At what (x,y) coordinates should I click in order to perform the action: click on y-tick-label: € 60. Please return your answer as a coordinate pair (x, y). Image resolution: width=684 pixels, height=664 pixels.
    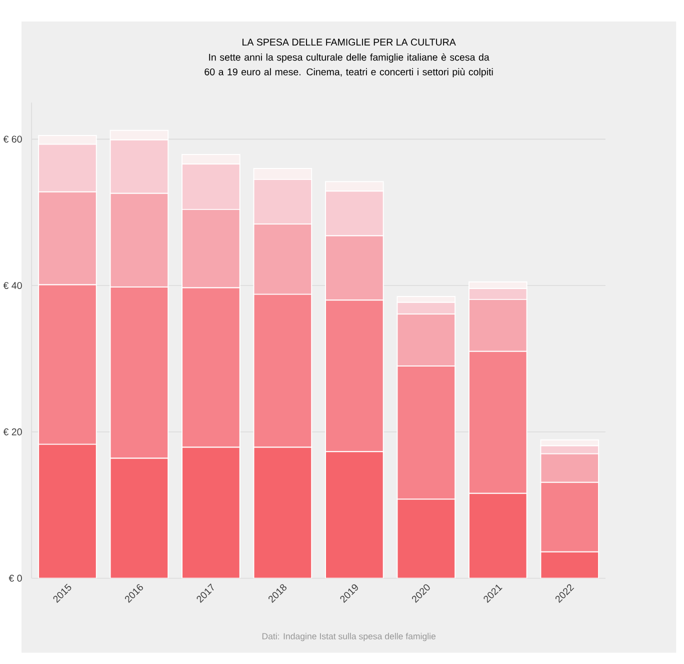
    Looking at the image, I should click on (12, 139).